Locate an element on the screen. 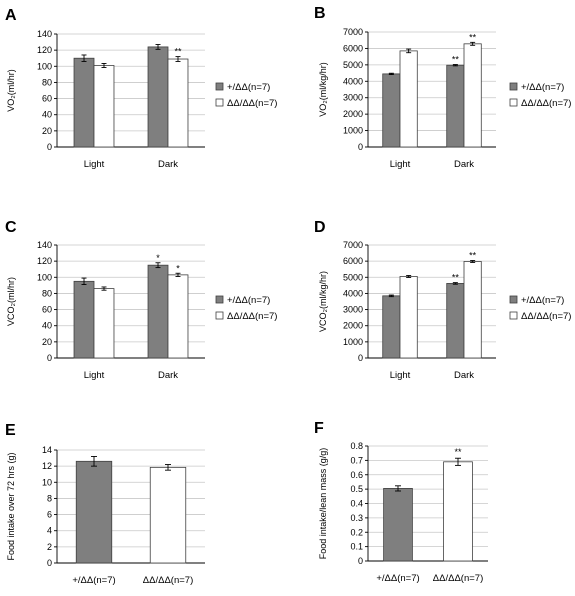 Image resolution: width=575 pixels, height=596 pixels. panel-letter: F is located at coordinates (319, 428).